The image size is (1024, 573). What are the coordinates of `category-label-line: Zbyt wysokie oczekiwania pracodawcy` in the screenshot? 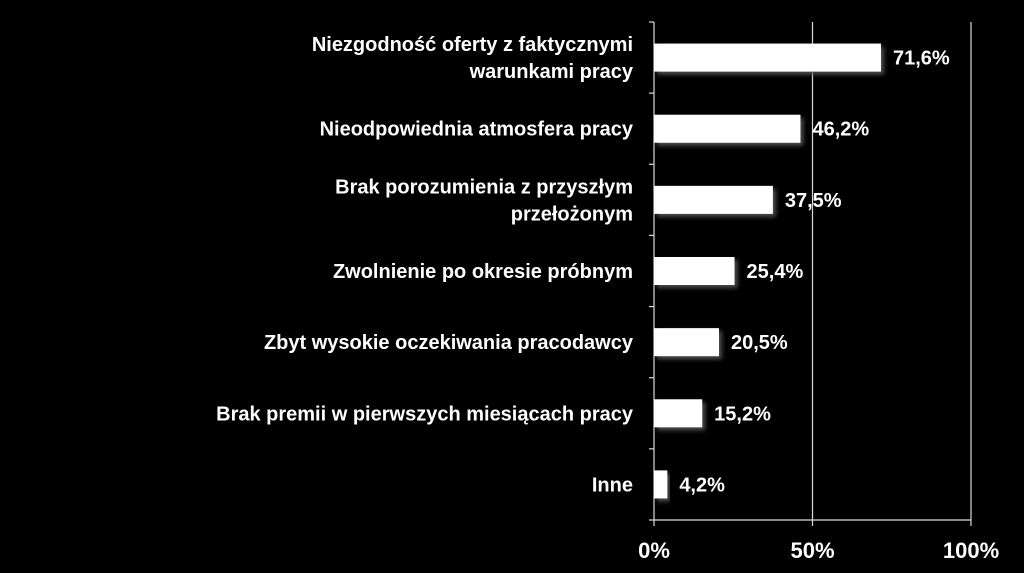 It's located at (449, 343).